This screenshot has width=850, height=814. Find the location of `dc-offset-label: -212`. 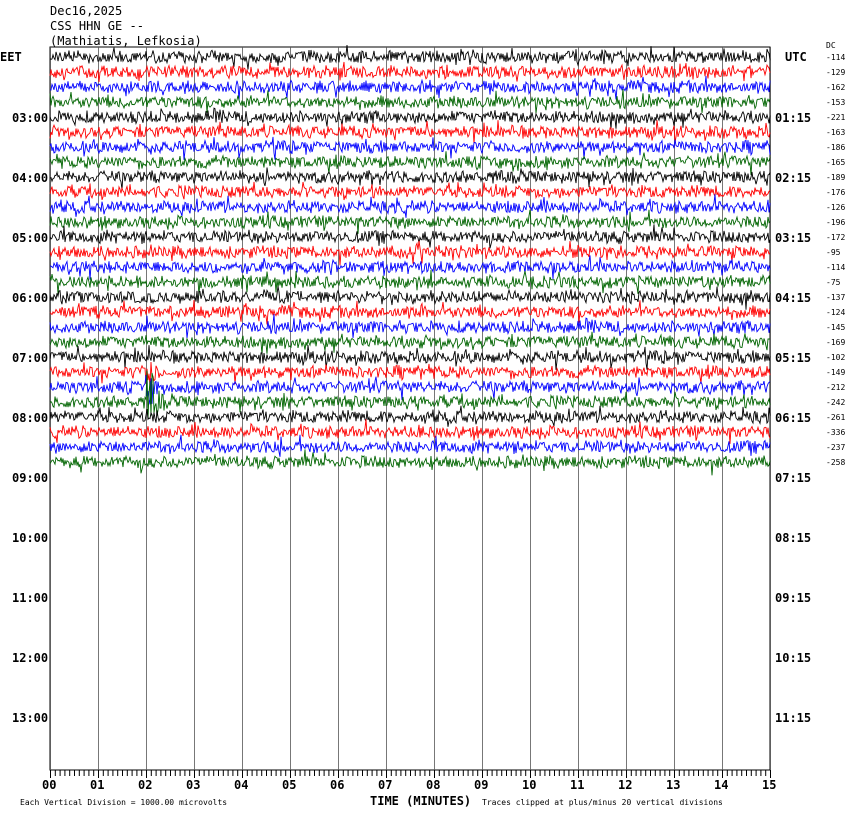

dc-offset-label: -212 is located at coordinates (836, 387).